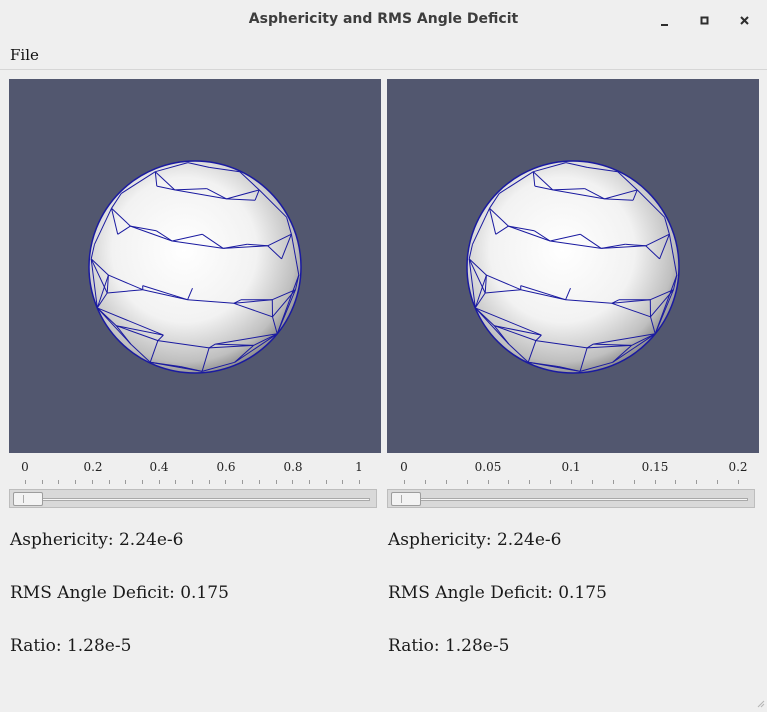  What do you see at coordinates (760, 698) in the screenshot?
I see `resize-grip-icon` at bounding box center [760, 698].